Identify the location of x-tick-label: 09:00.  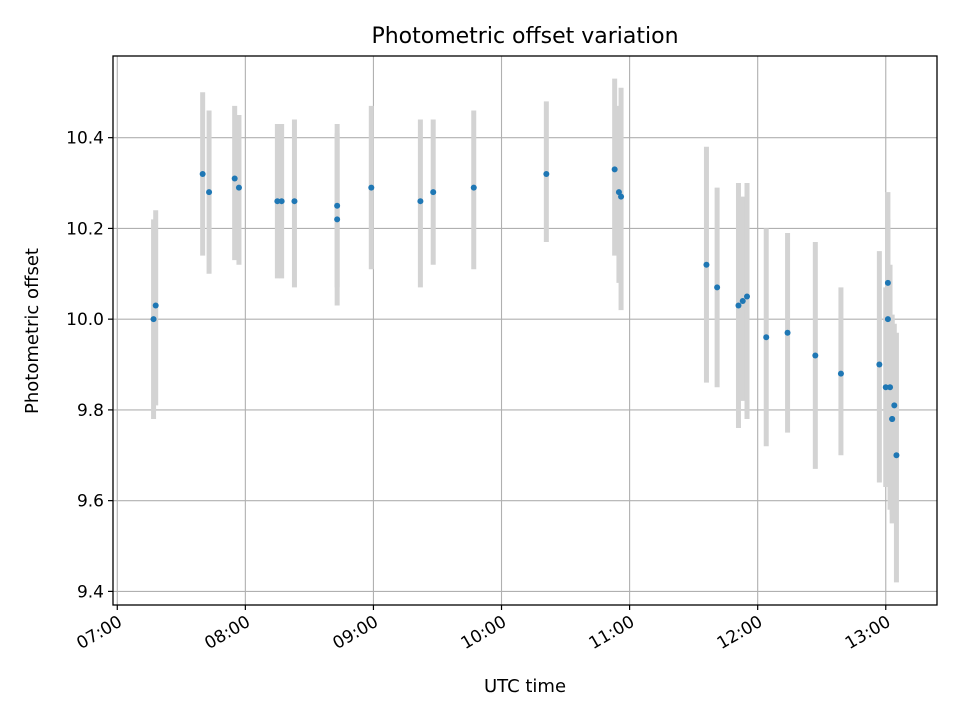
(356, 633).